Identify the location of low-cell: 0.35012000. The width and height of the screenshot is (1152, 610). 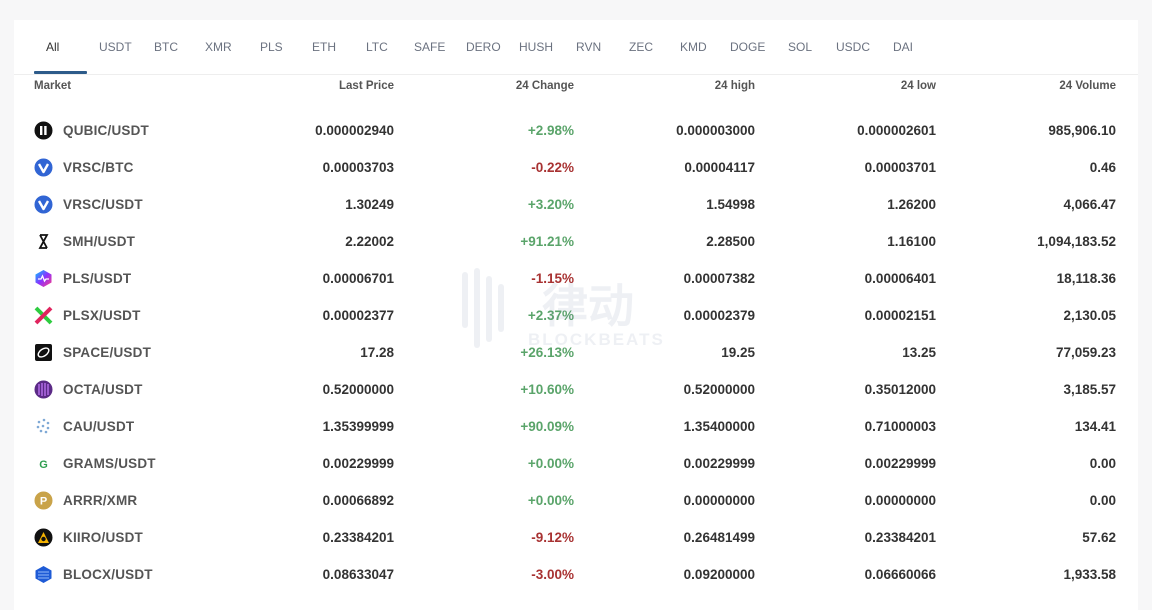
(900, 389).